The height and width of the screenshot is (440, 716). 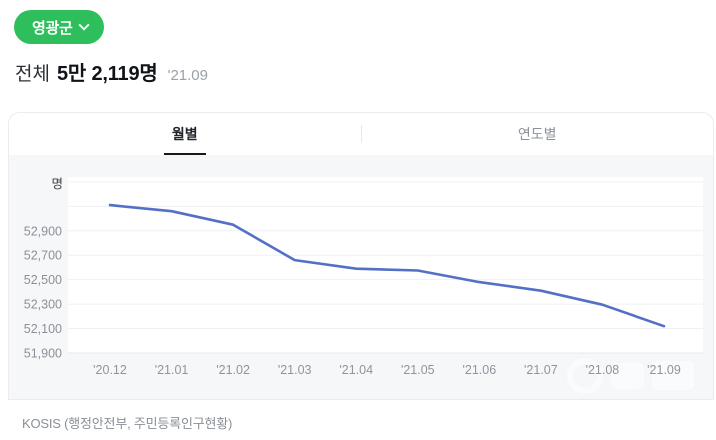 I want to click on title-prefix: 전체, so click(x=32, y=74).